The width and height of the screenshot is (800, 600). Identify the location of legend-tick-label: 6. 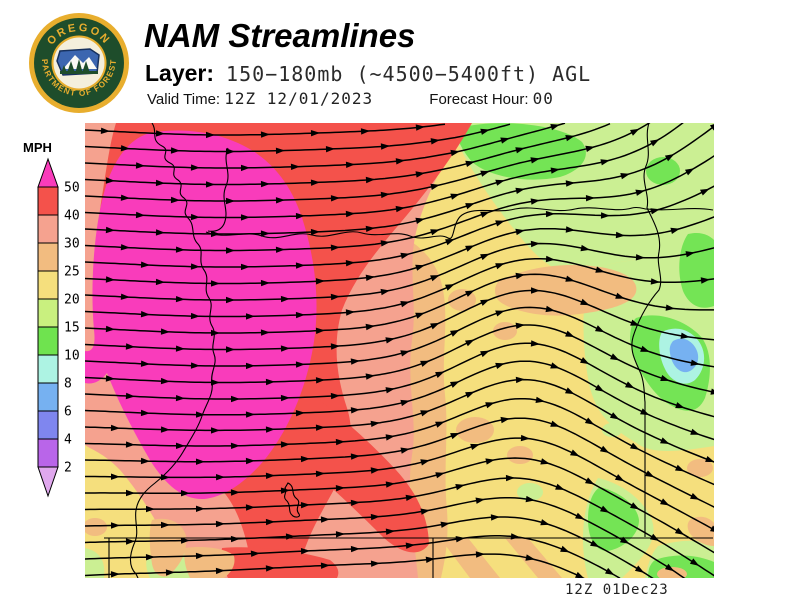
(68, 412).